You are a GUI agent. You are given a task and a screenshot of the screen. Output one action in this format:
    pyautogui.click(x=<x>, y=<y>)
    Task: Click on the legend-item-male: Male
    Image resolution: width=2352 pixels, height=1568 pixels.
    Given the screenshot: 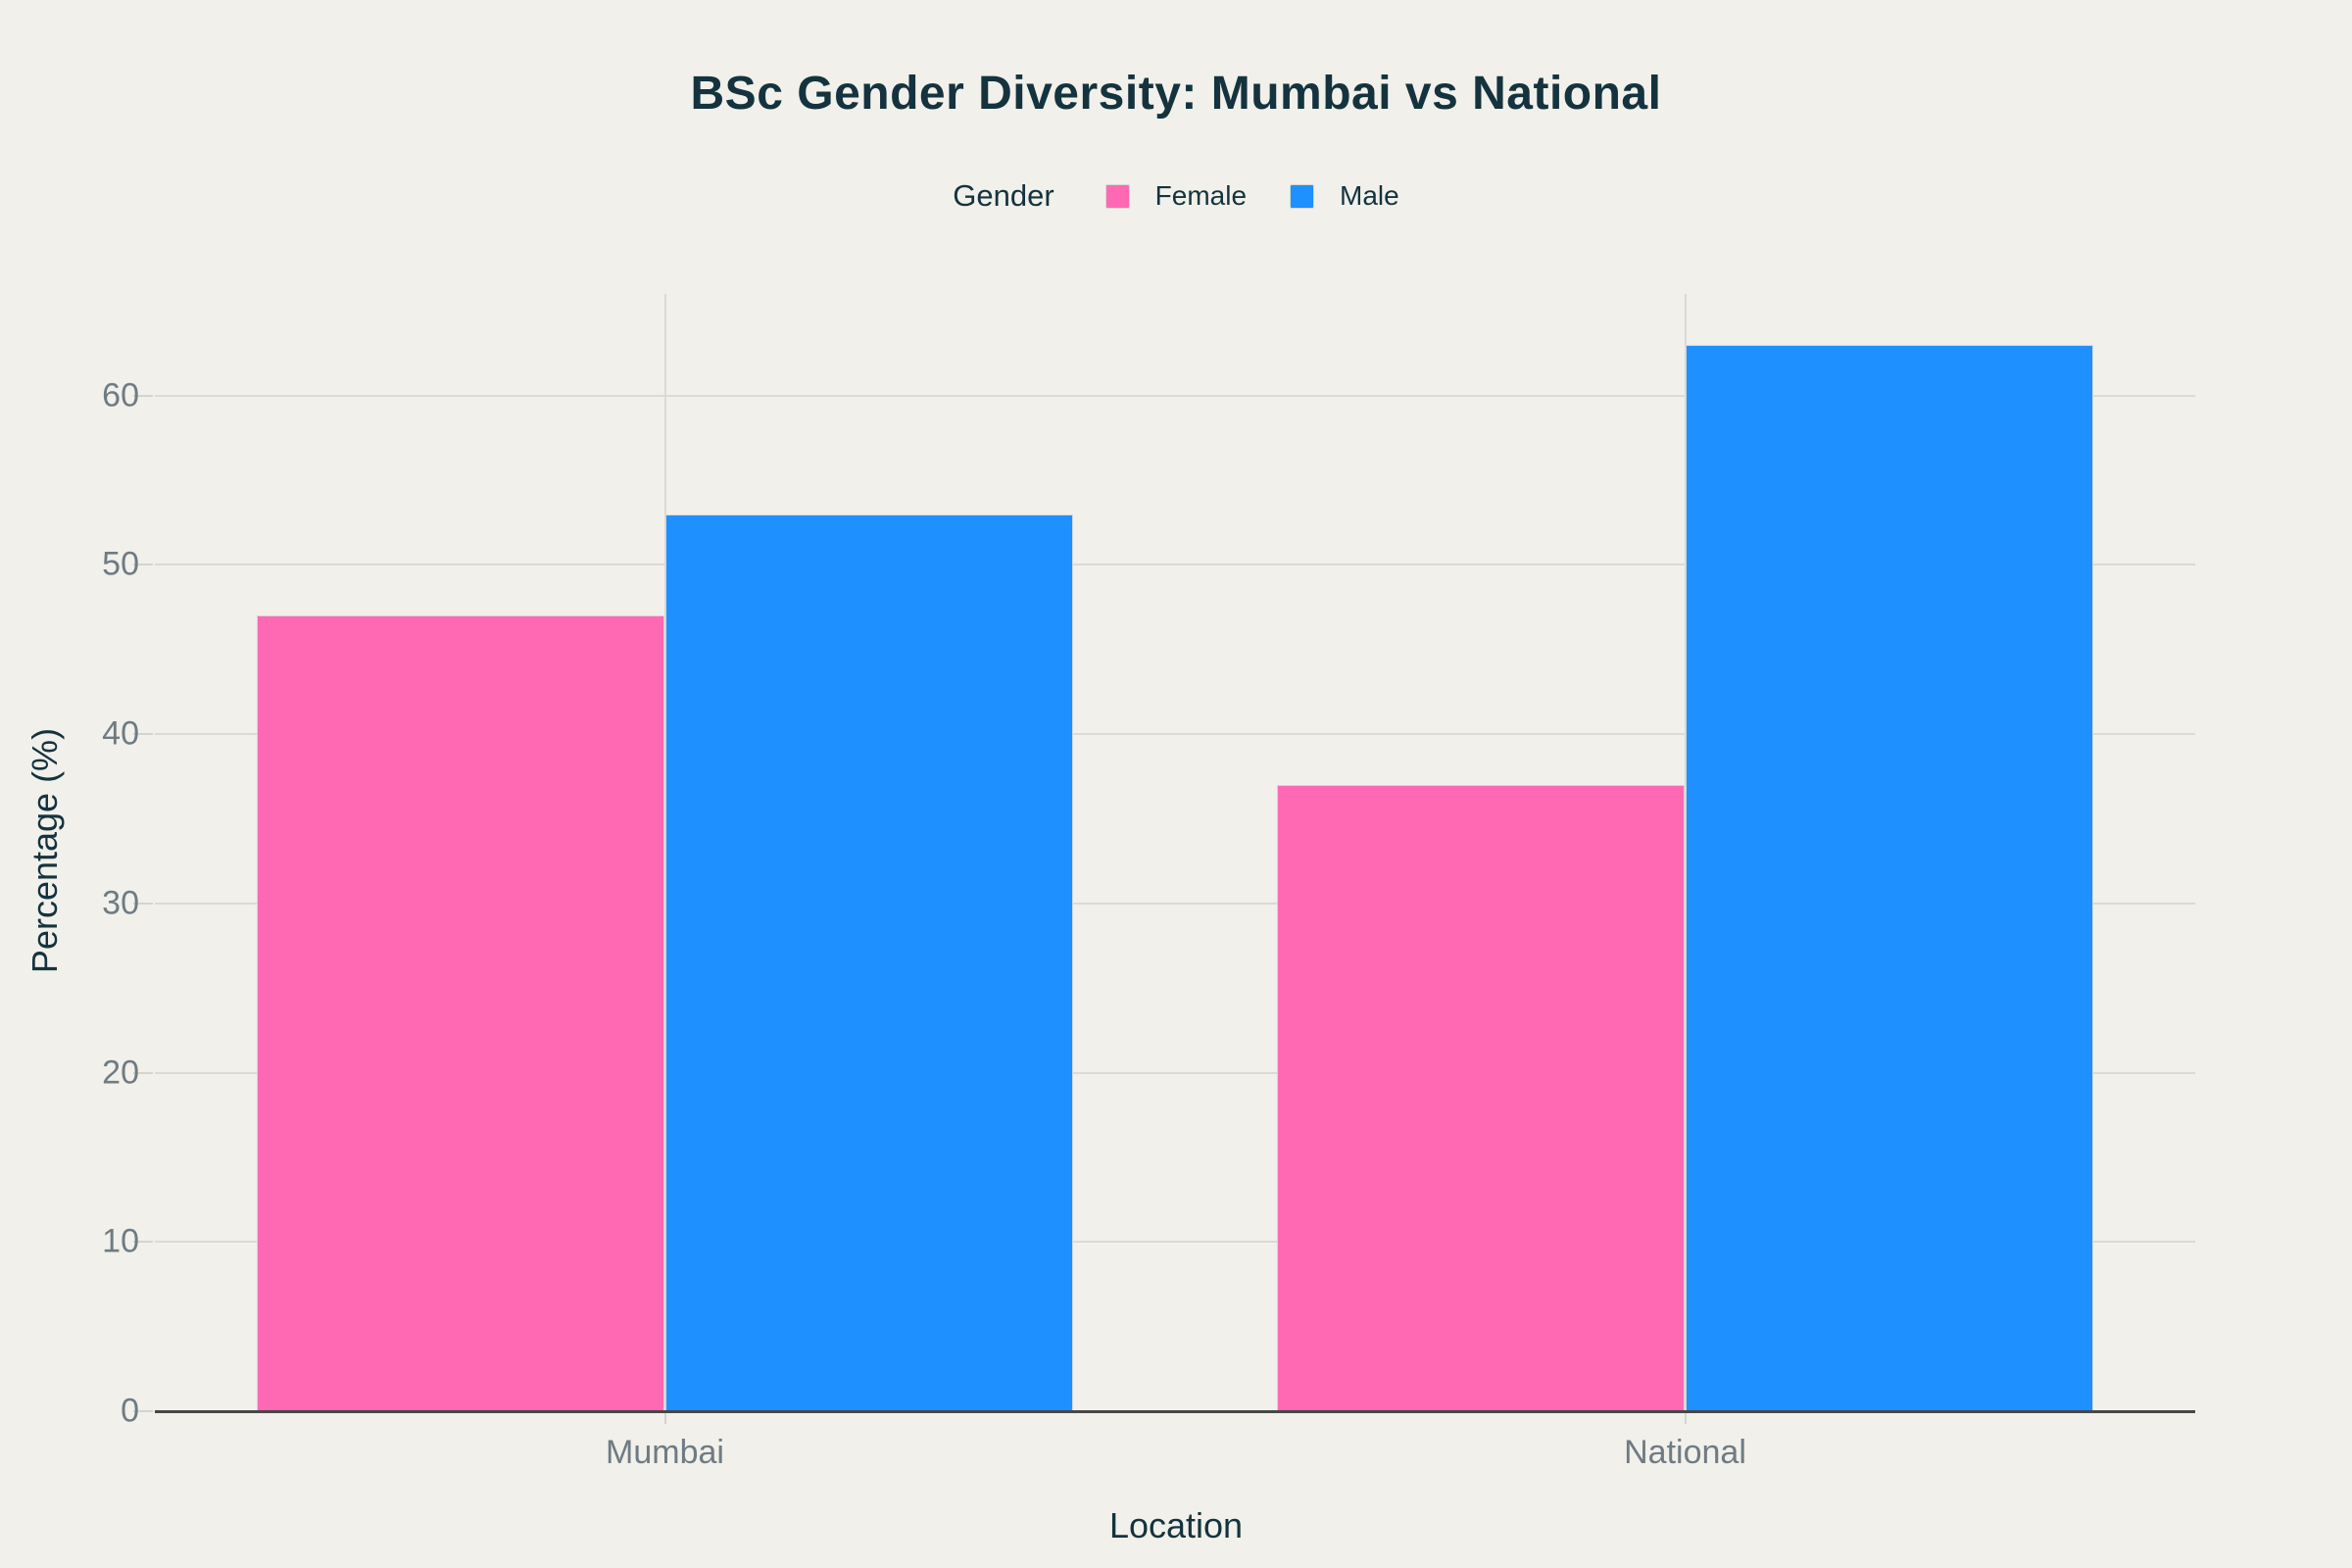 What is the action you would take?
    pyautogui.click(x=1344, y=196)
    